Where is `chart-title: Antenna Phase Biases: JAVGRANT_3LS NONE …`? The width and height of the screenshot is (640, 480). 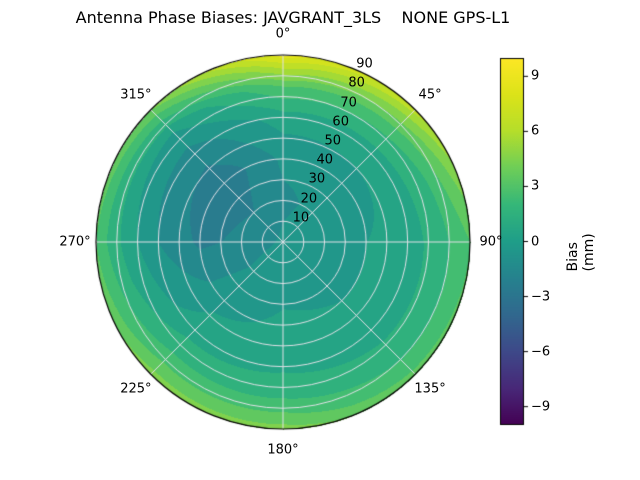
chart-title: Antenna Phase Biases: JAVGRANT_3LS NONE … is located at coordinates (293, 17).